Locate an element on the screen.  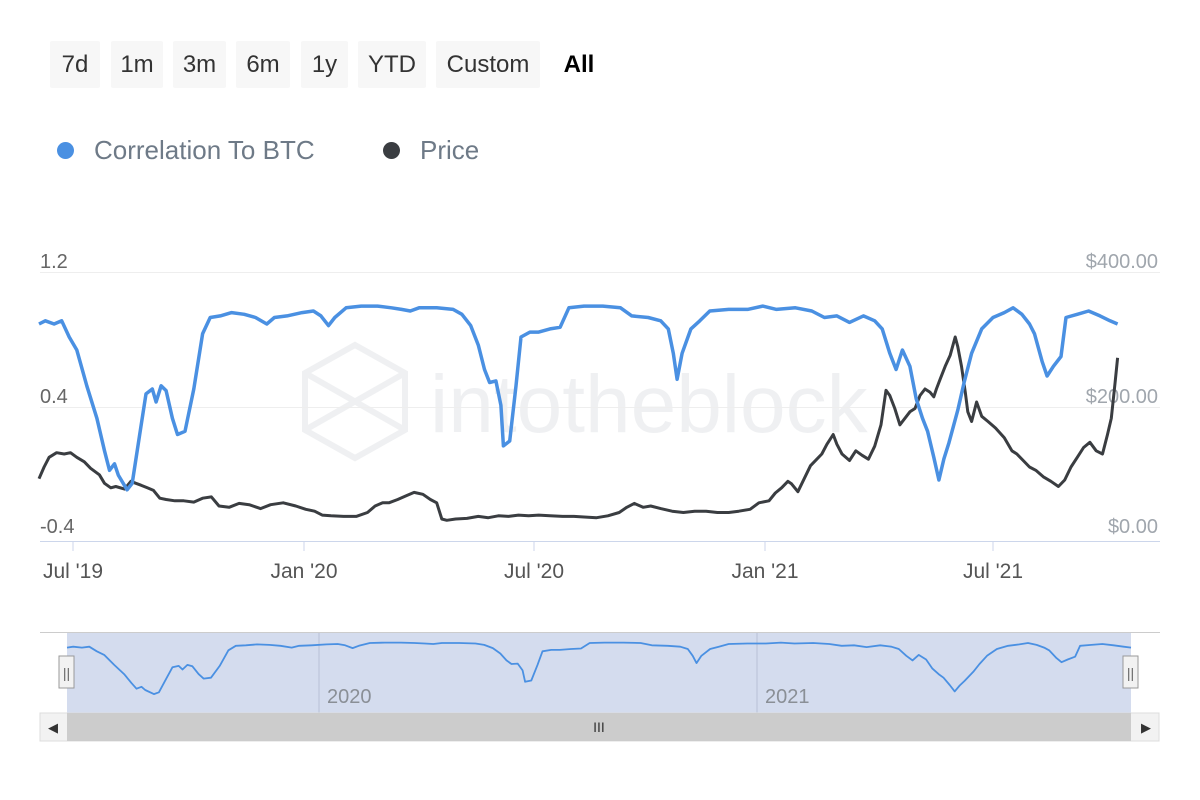
navigator-handle-left-grip: || is located at coordinates (66, 673).